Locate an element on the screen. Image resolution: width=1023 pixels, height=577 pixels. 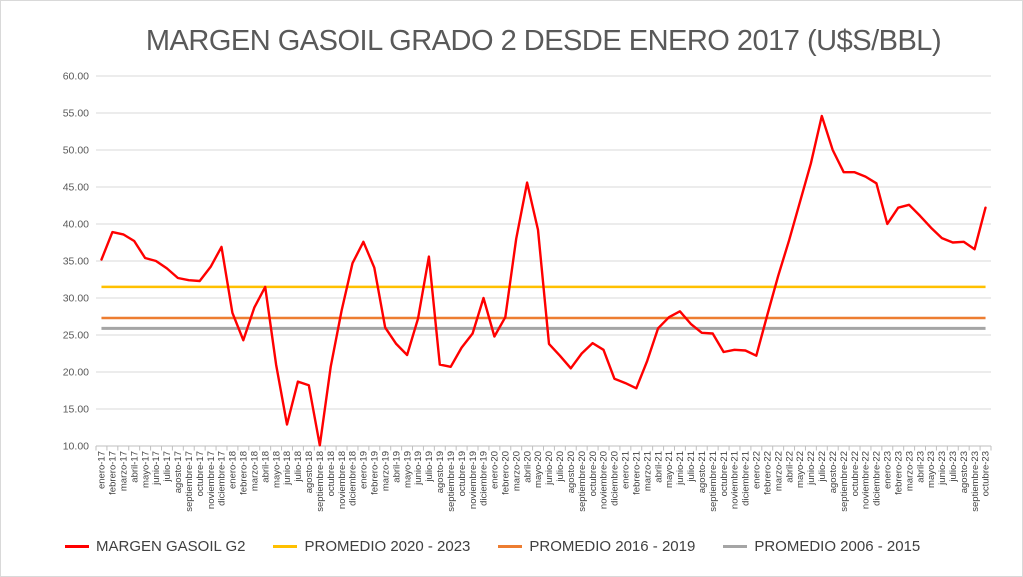
legend-swatch-gray-line is located at coordinates (735, 546).